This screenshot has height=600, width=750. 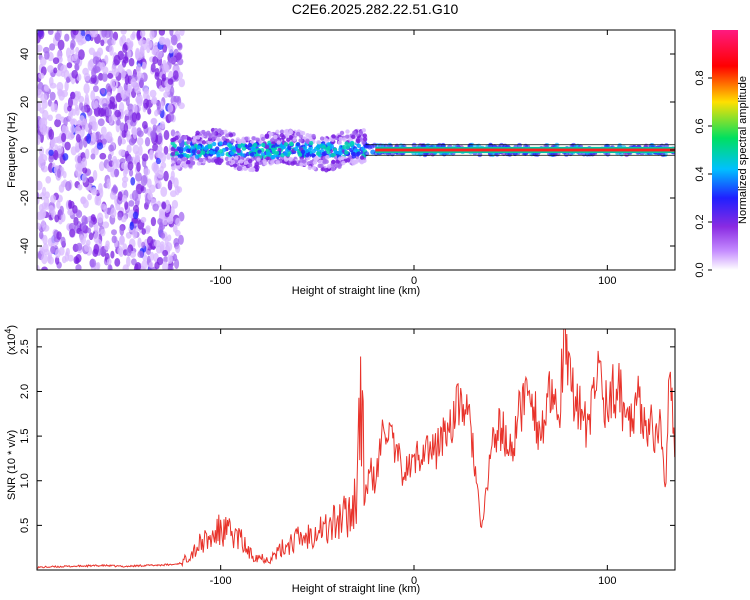 I want to click on colorbar-tick-label: 0.0, so click(x=700, y=269).